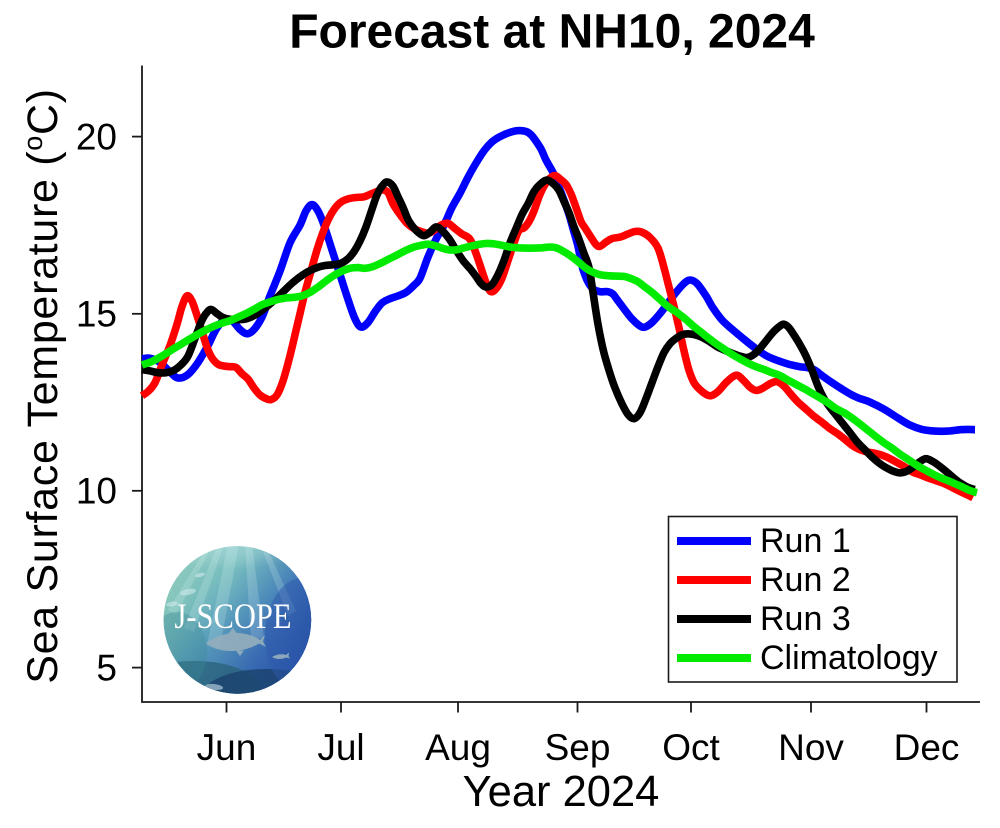  Describe the element at coordinates (561, 792) in the screenshot. I see `svg-text: Year 2024` at that location.